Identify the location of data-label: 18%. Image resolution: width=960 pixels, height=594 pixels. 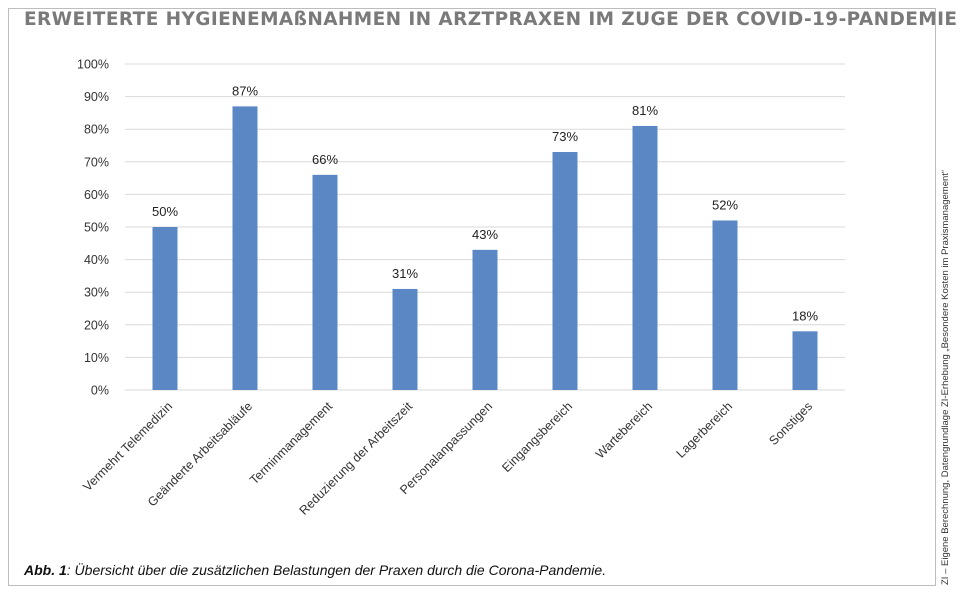
(805, 315).